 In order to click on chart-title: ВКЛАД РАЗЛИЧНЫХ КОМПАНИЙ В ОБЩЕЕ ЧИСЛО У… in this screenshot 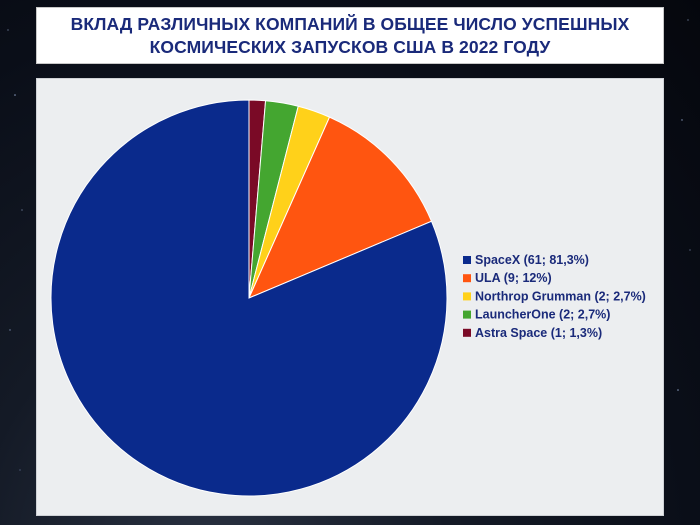, I will do `click(350, 35)`.